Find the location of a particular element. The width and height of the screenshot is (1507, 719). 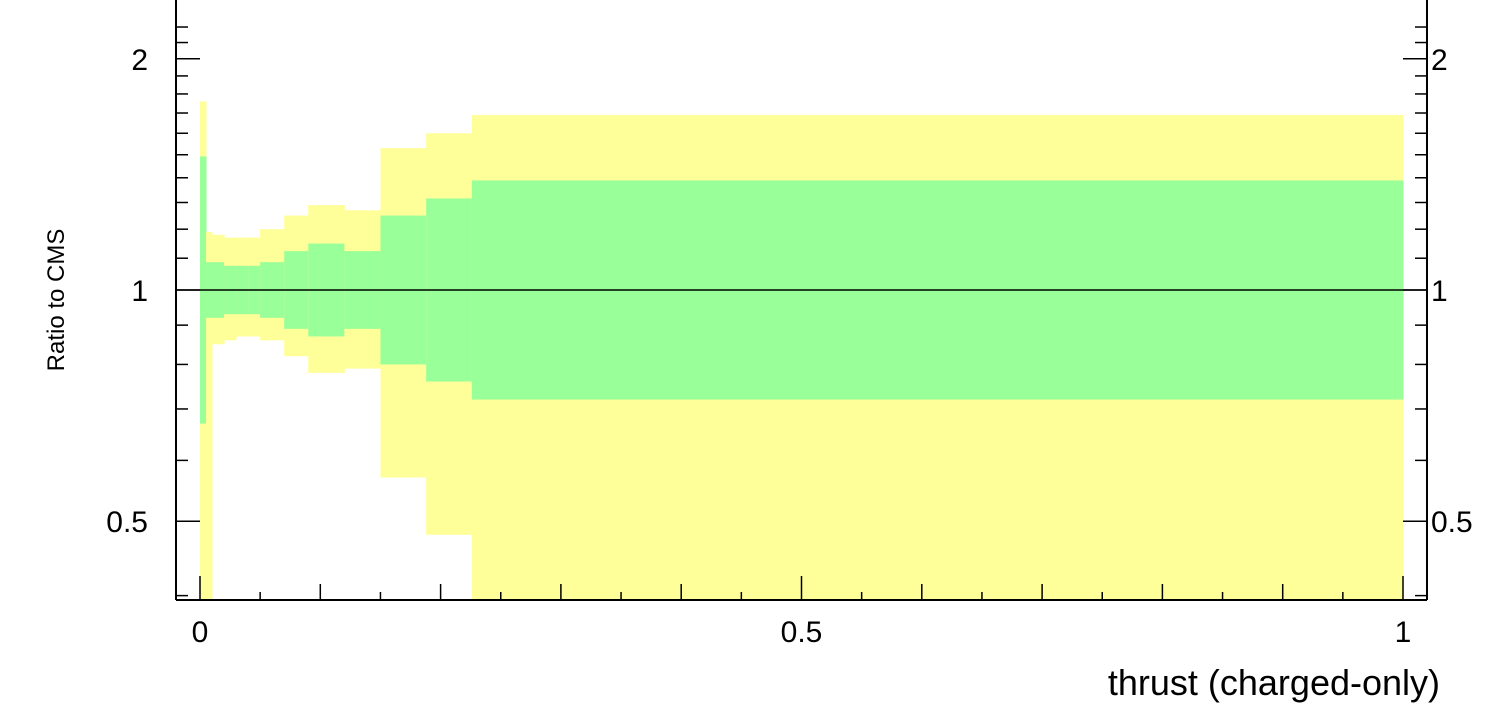

y-tick-label-left: 1 is located at coordinates (139, 291).